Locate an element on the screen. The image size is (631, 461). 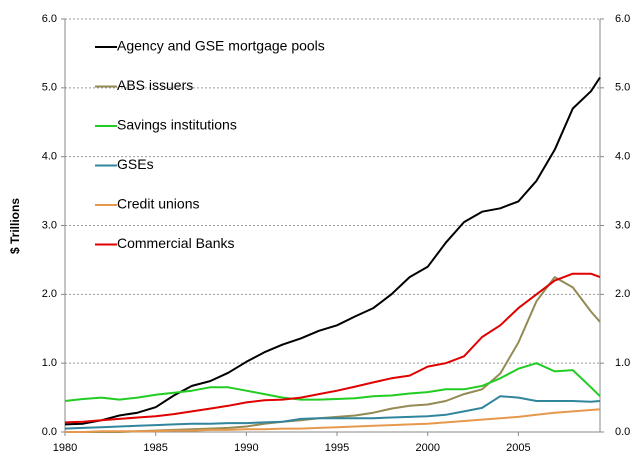
y-axis-label: $ Trillions is located at coordinates (15, 226).